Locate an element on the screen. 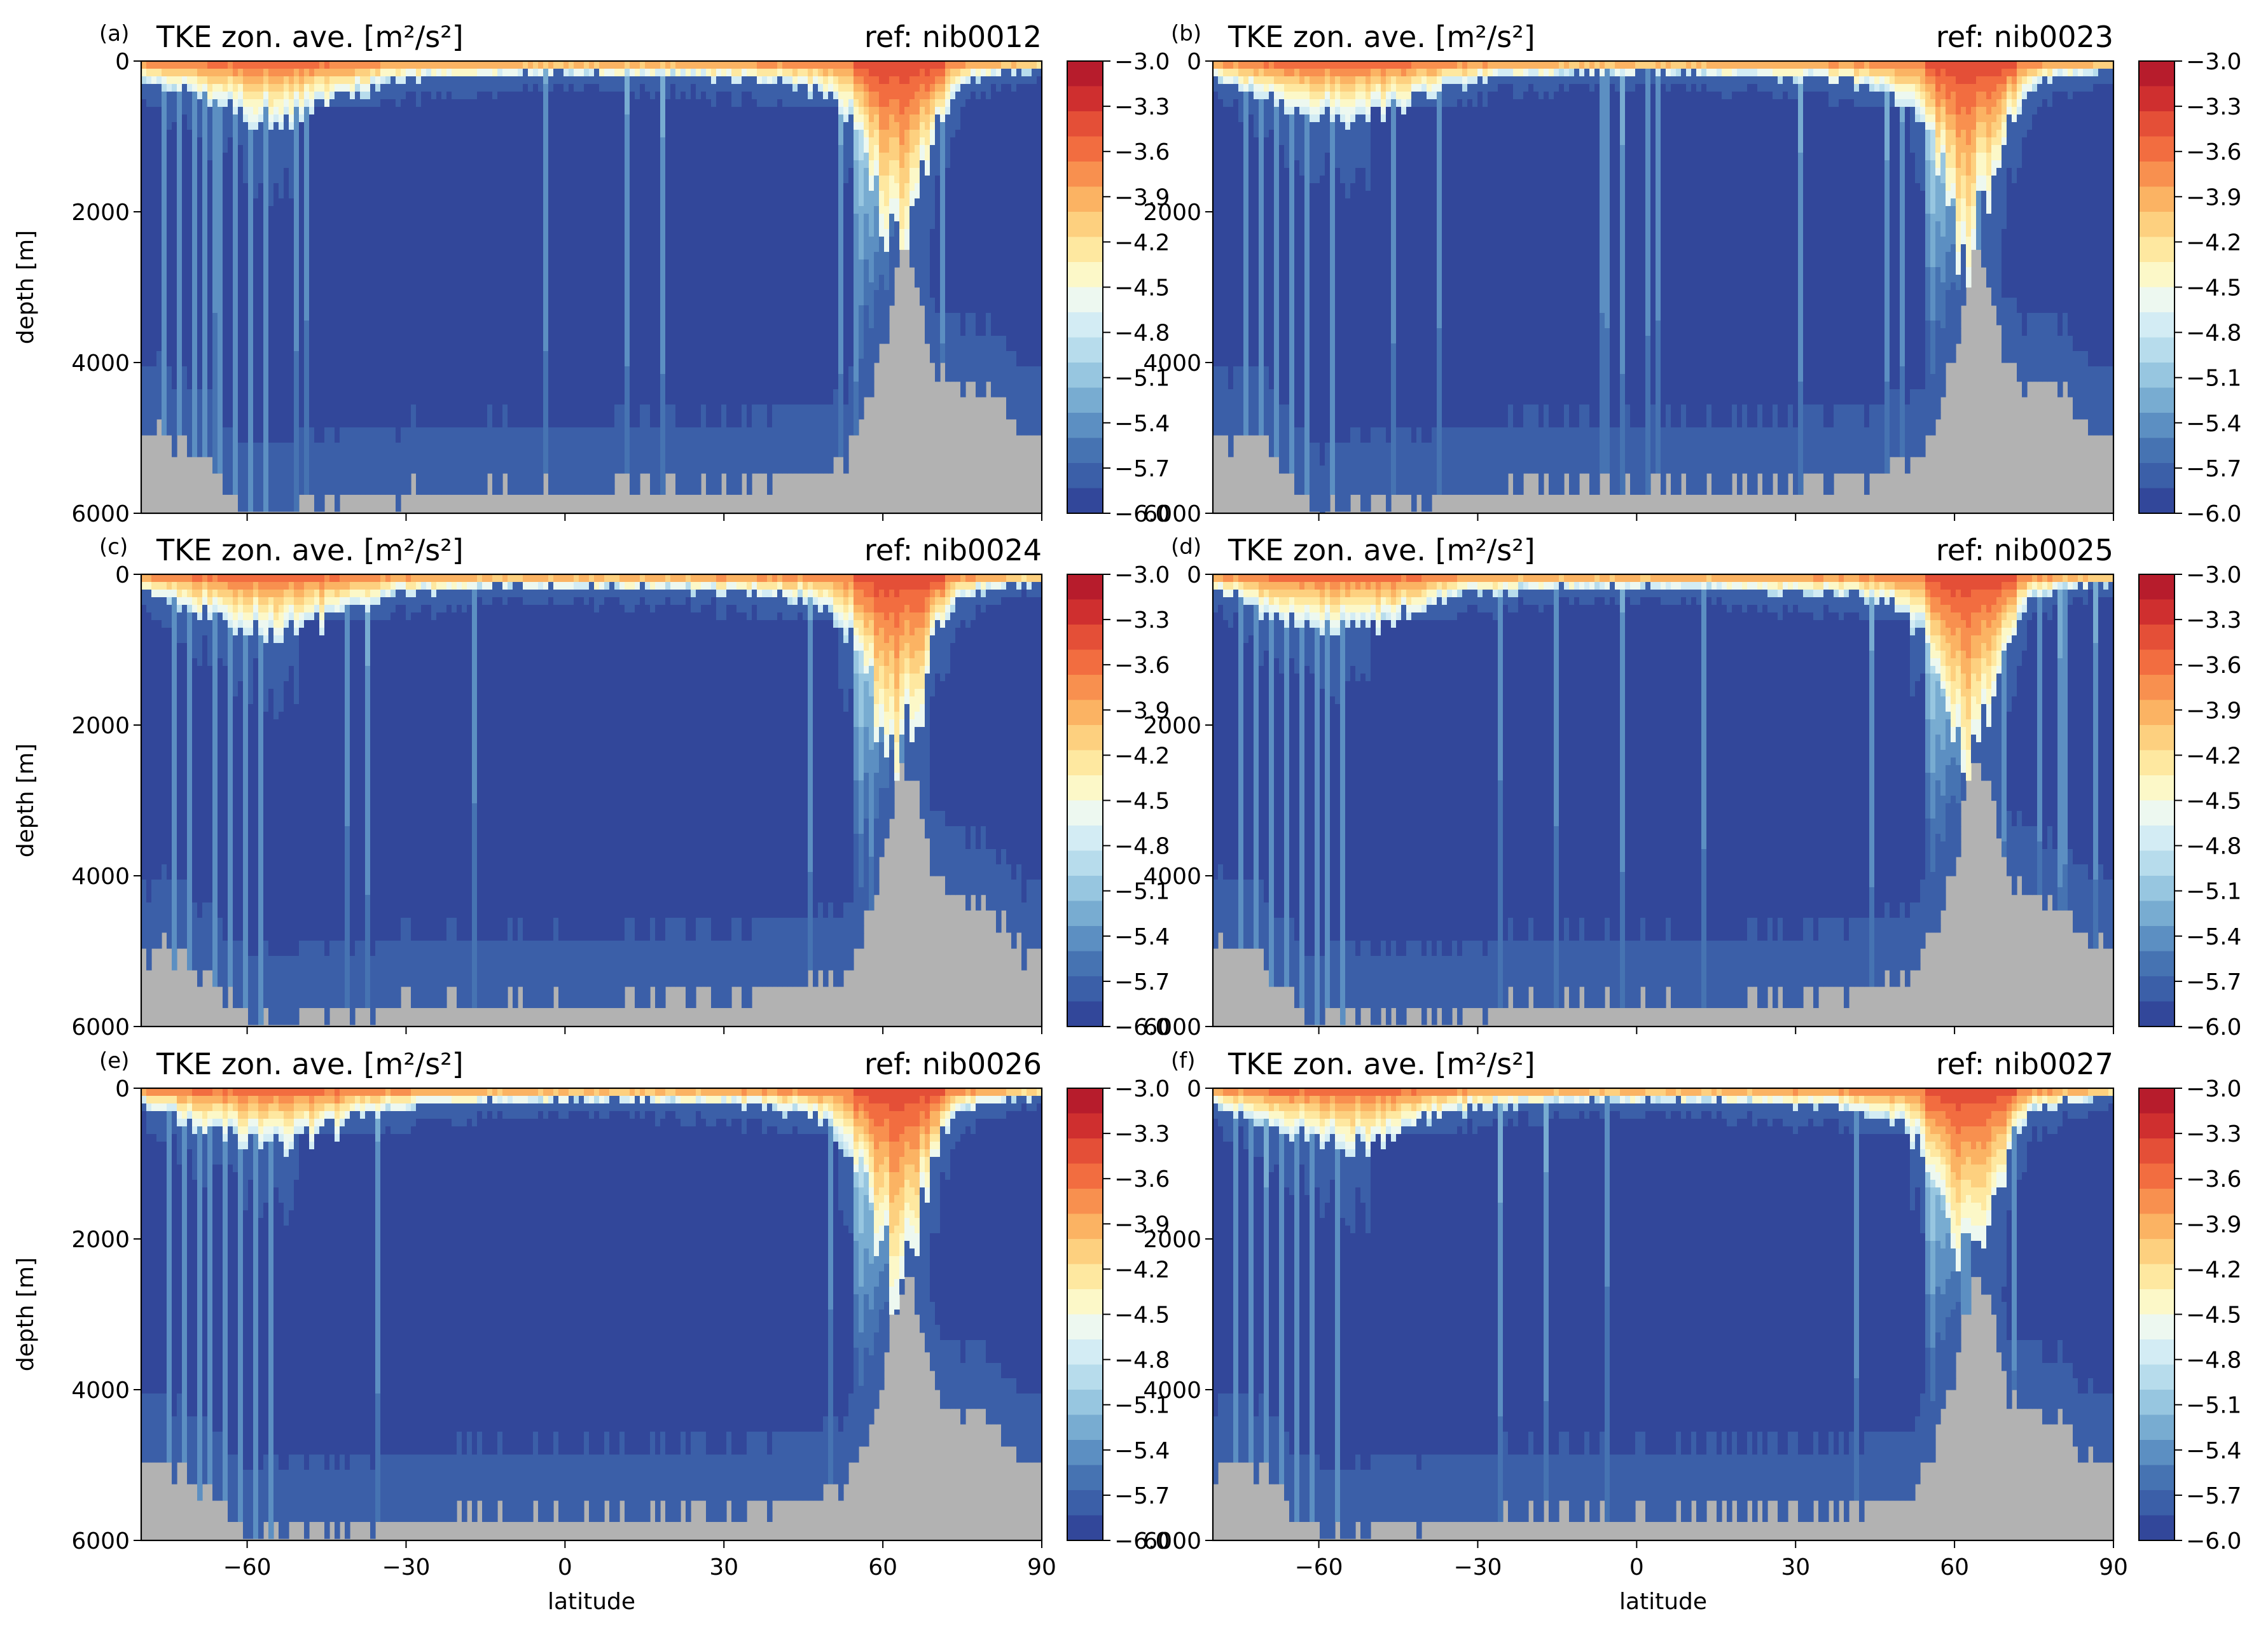 The image size is (2268, 1625). x-tick-label: 30 is located at coordinates (1795, 1567).